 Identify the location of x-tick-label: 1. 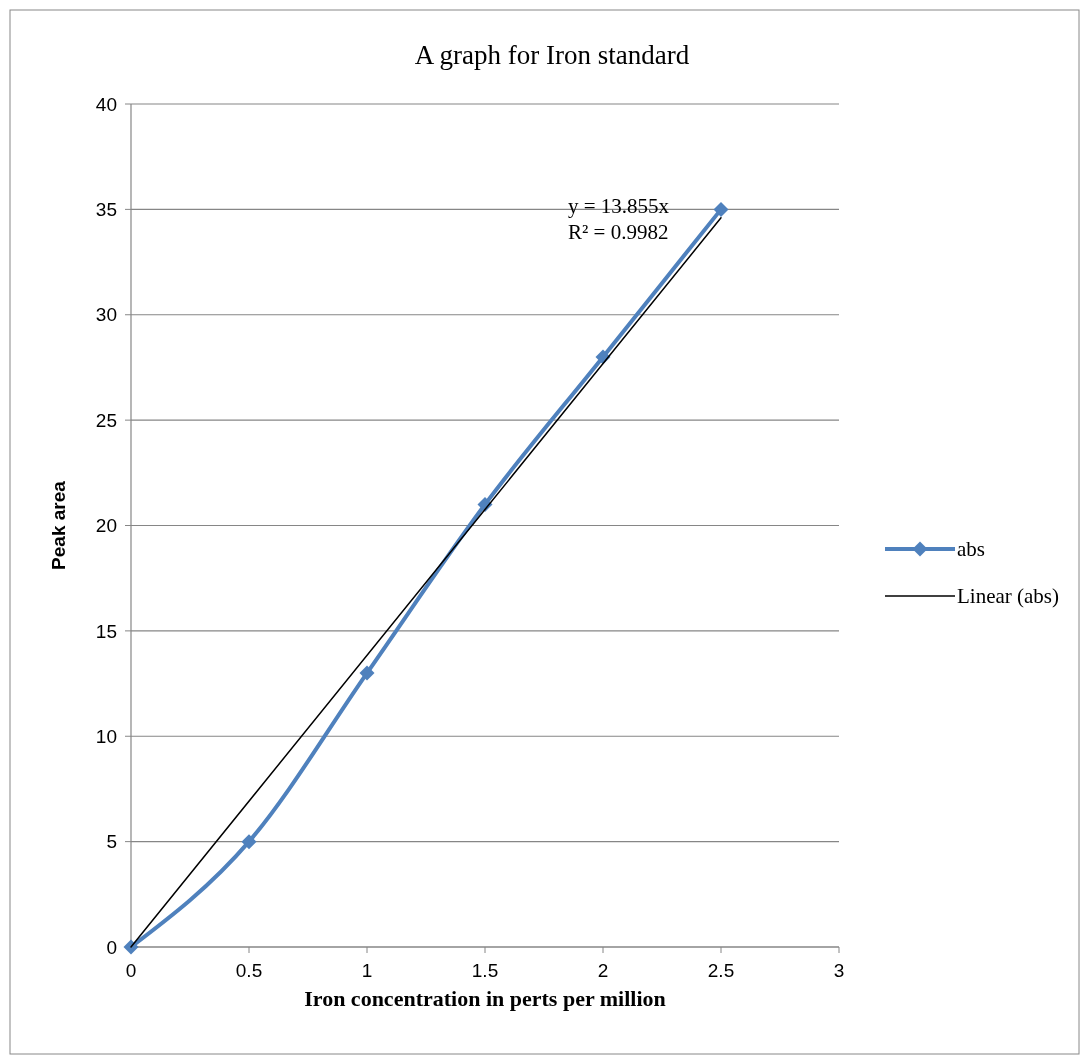
(367, 970).